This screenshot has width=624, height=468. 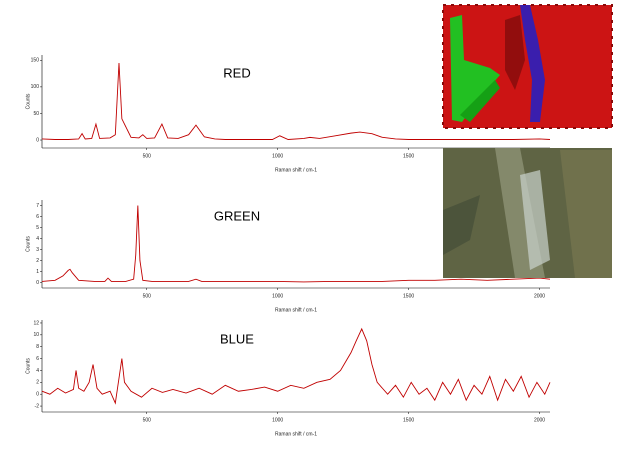 I want to click on blue-region, so click(x=532, y=63).